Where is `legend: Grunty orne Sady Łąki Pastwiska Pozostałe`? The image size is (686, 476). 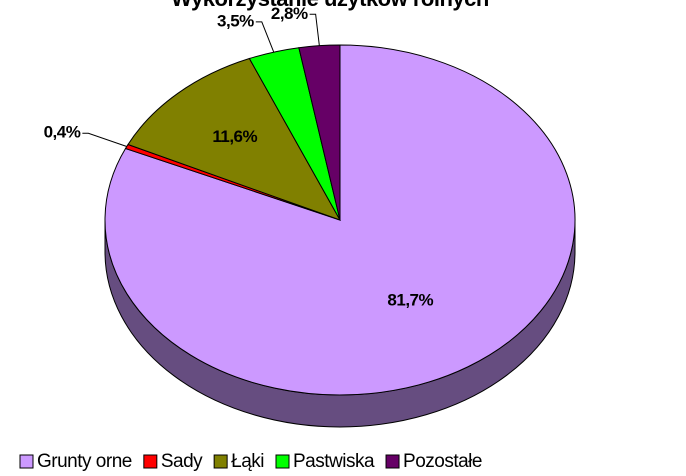
legend: Grunty orne Sady Łąki Pastwiska Pozostałe is located at coordinates (250, 461).